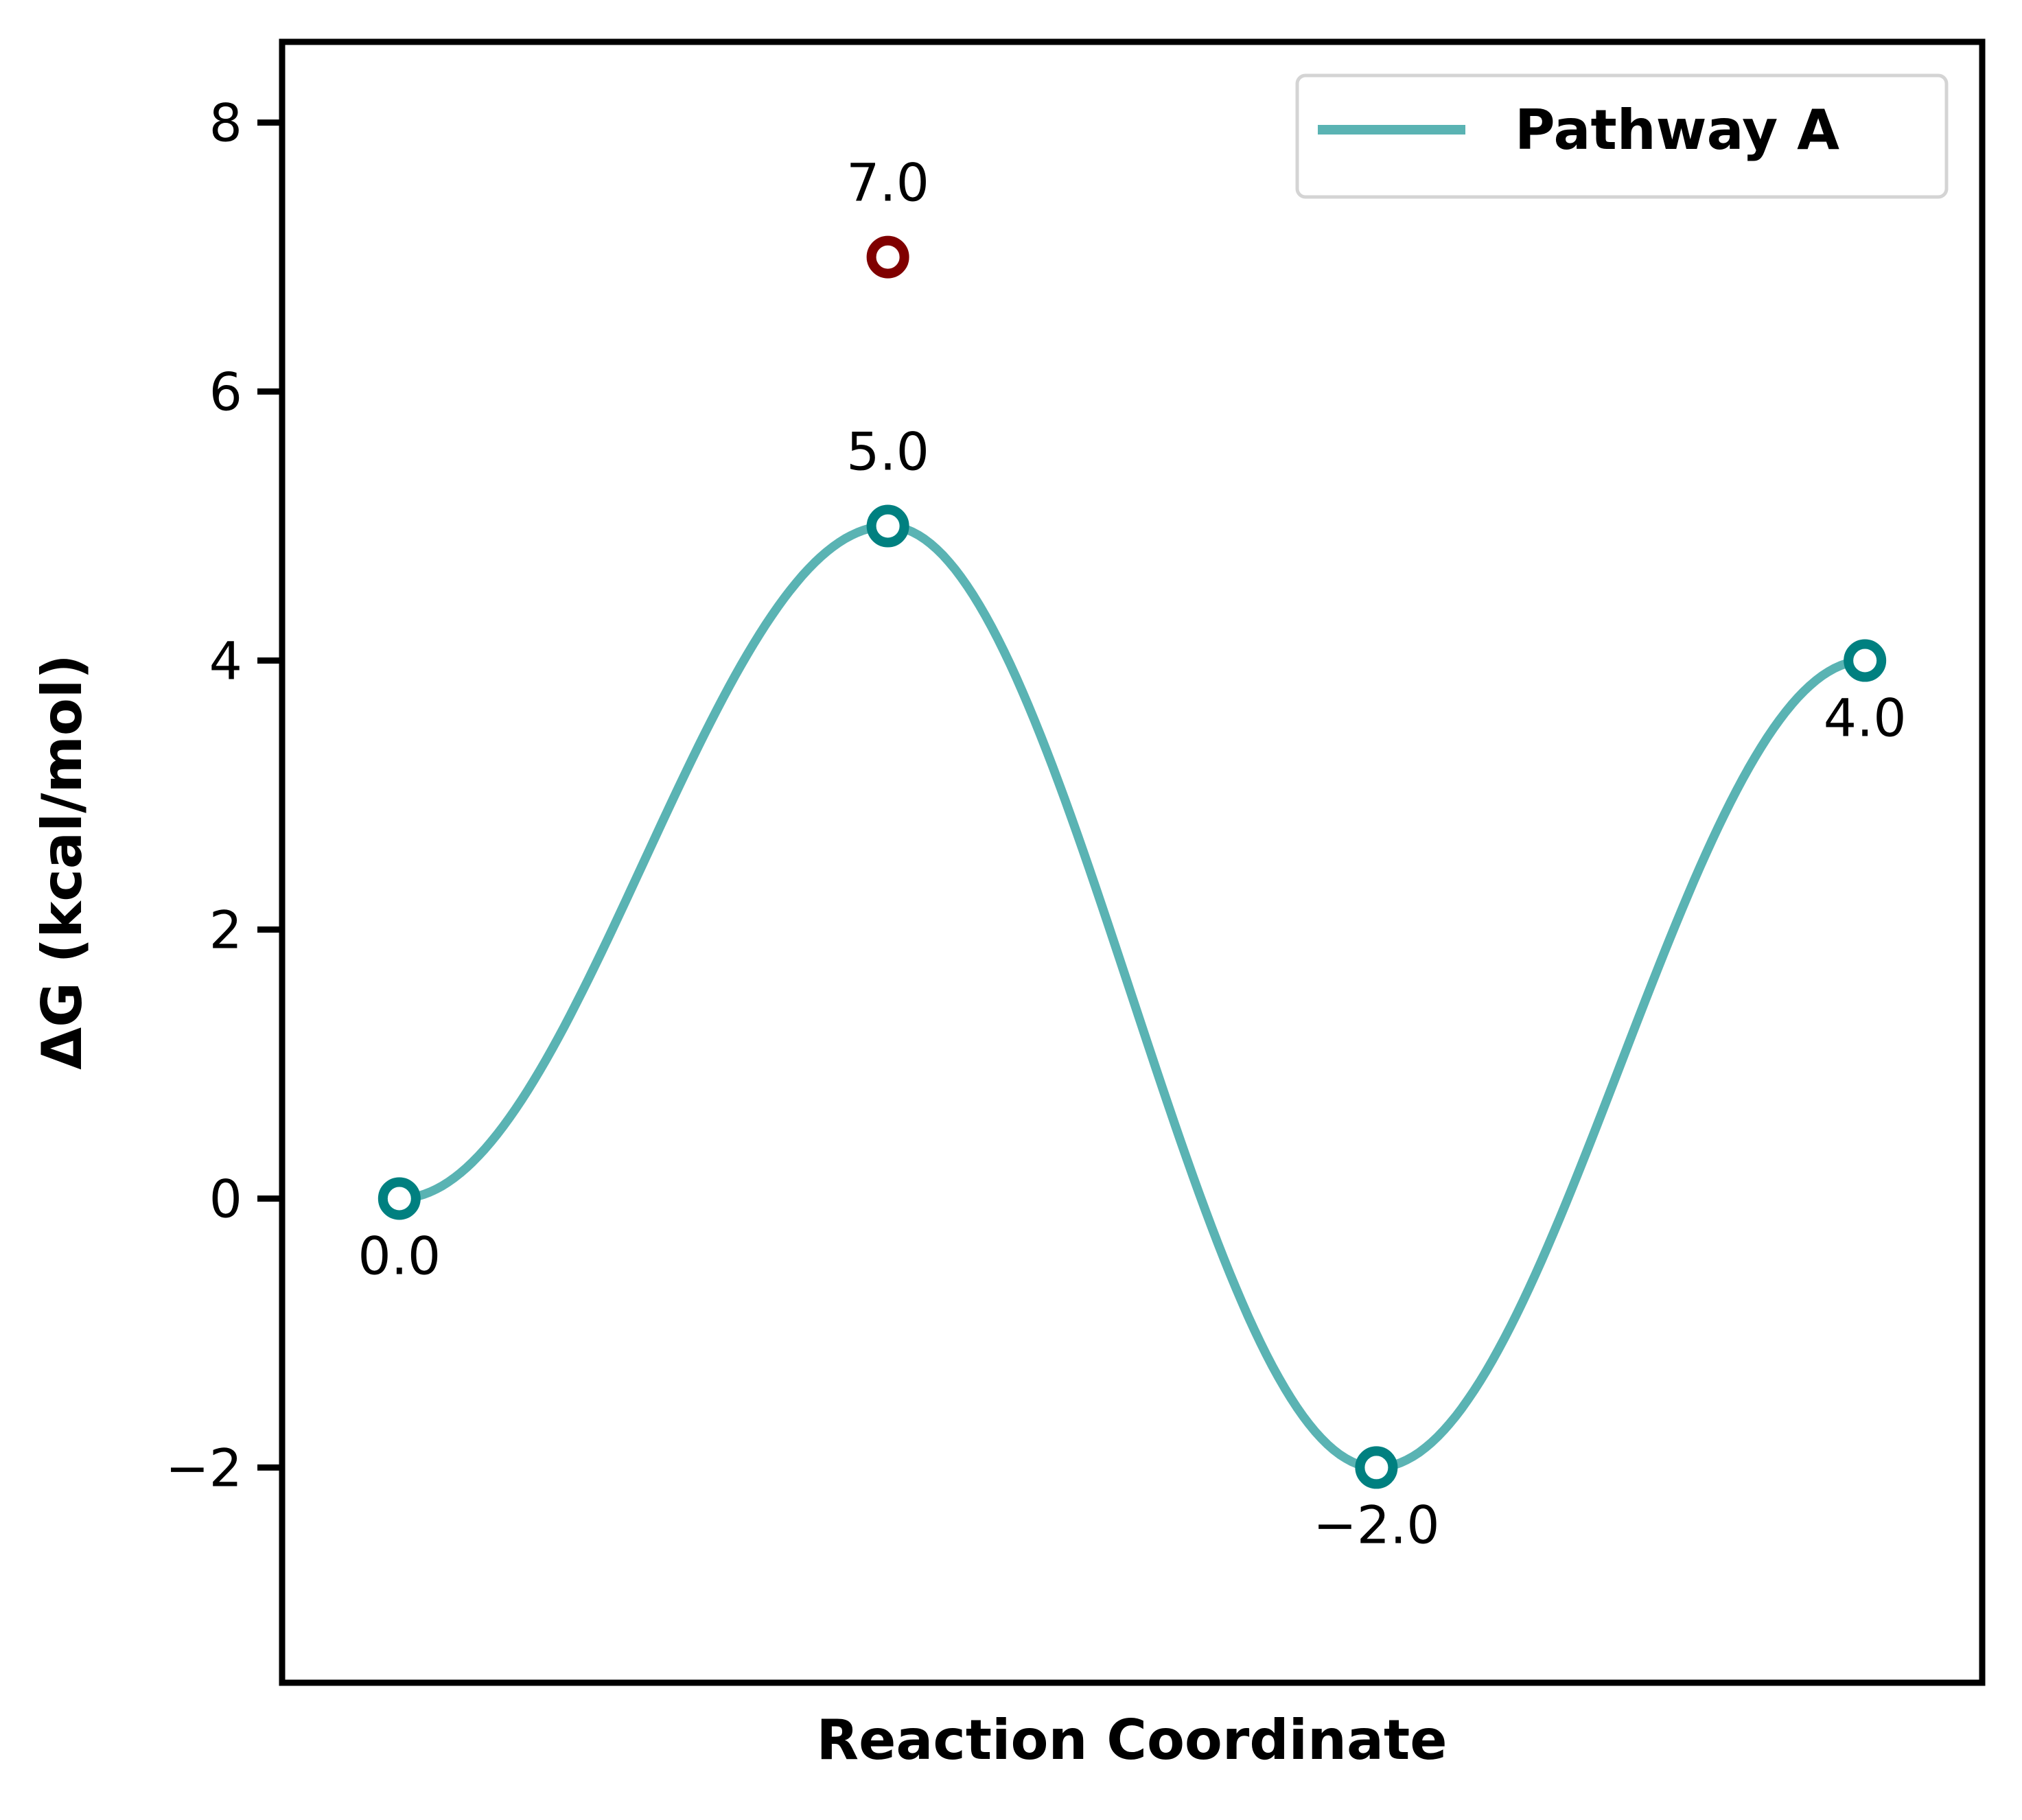 This screenshot has height=1820, width=2022. What do you see at coordinates (224, 795) in the screenshot?
I see `y-ticks: −2 0 2 4 6 8` at bounding box center [224, 795].